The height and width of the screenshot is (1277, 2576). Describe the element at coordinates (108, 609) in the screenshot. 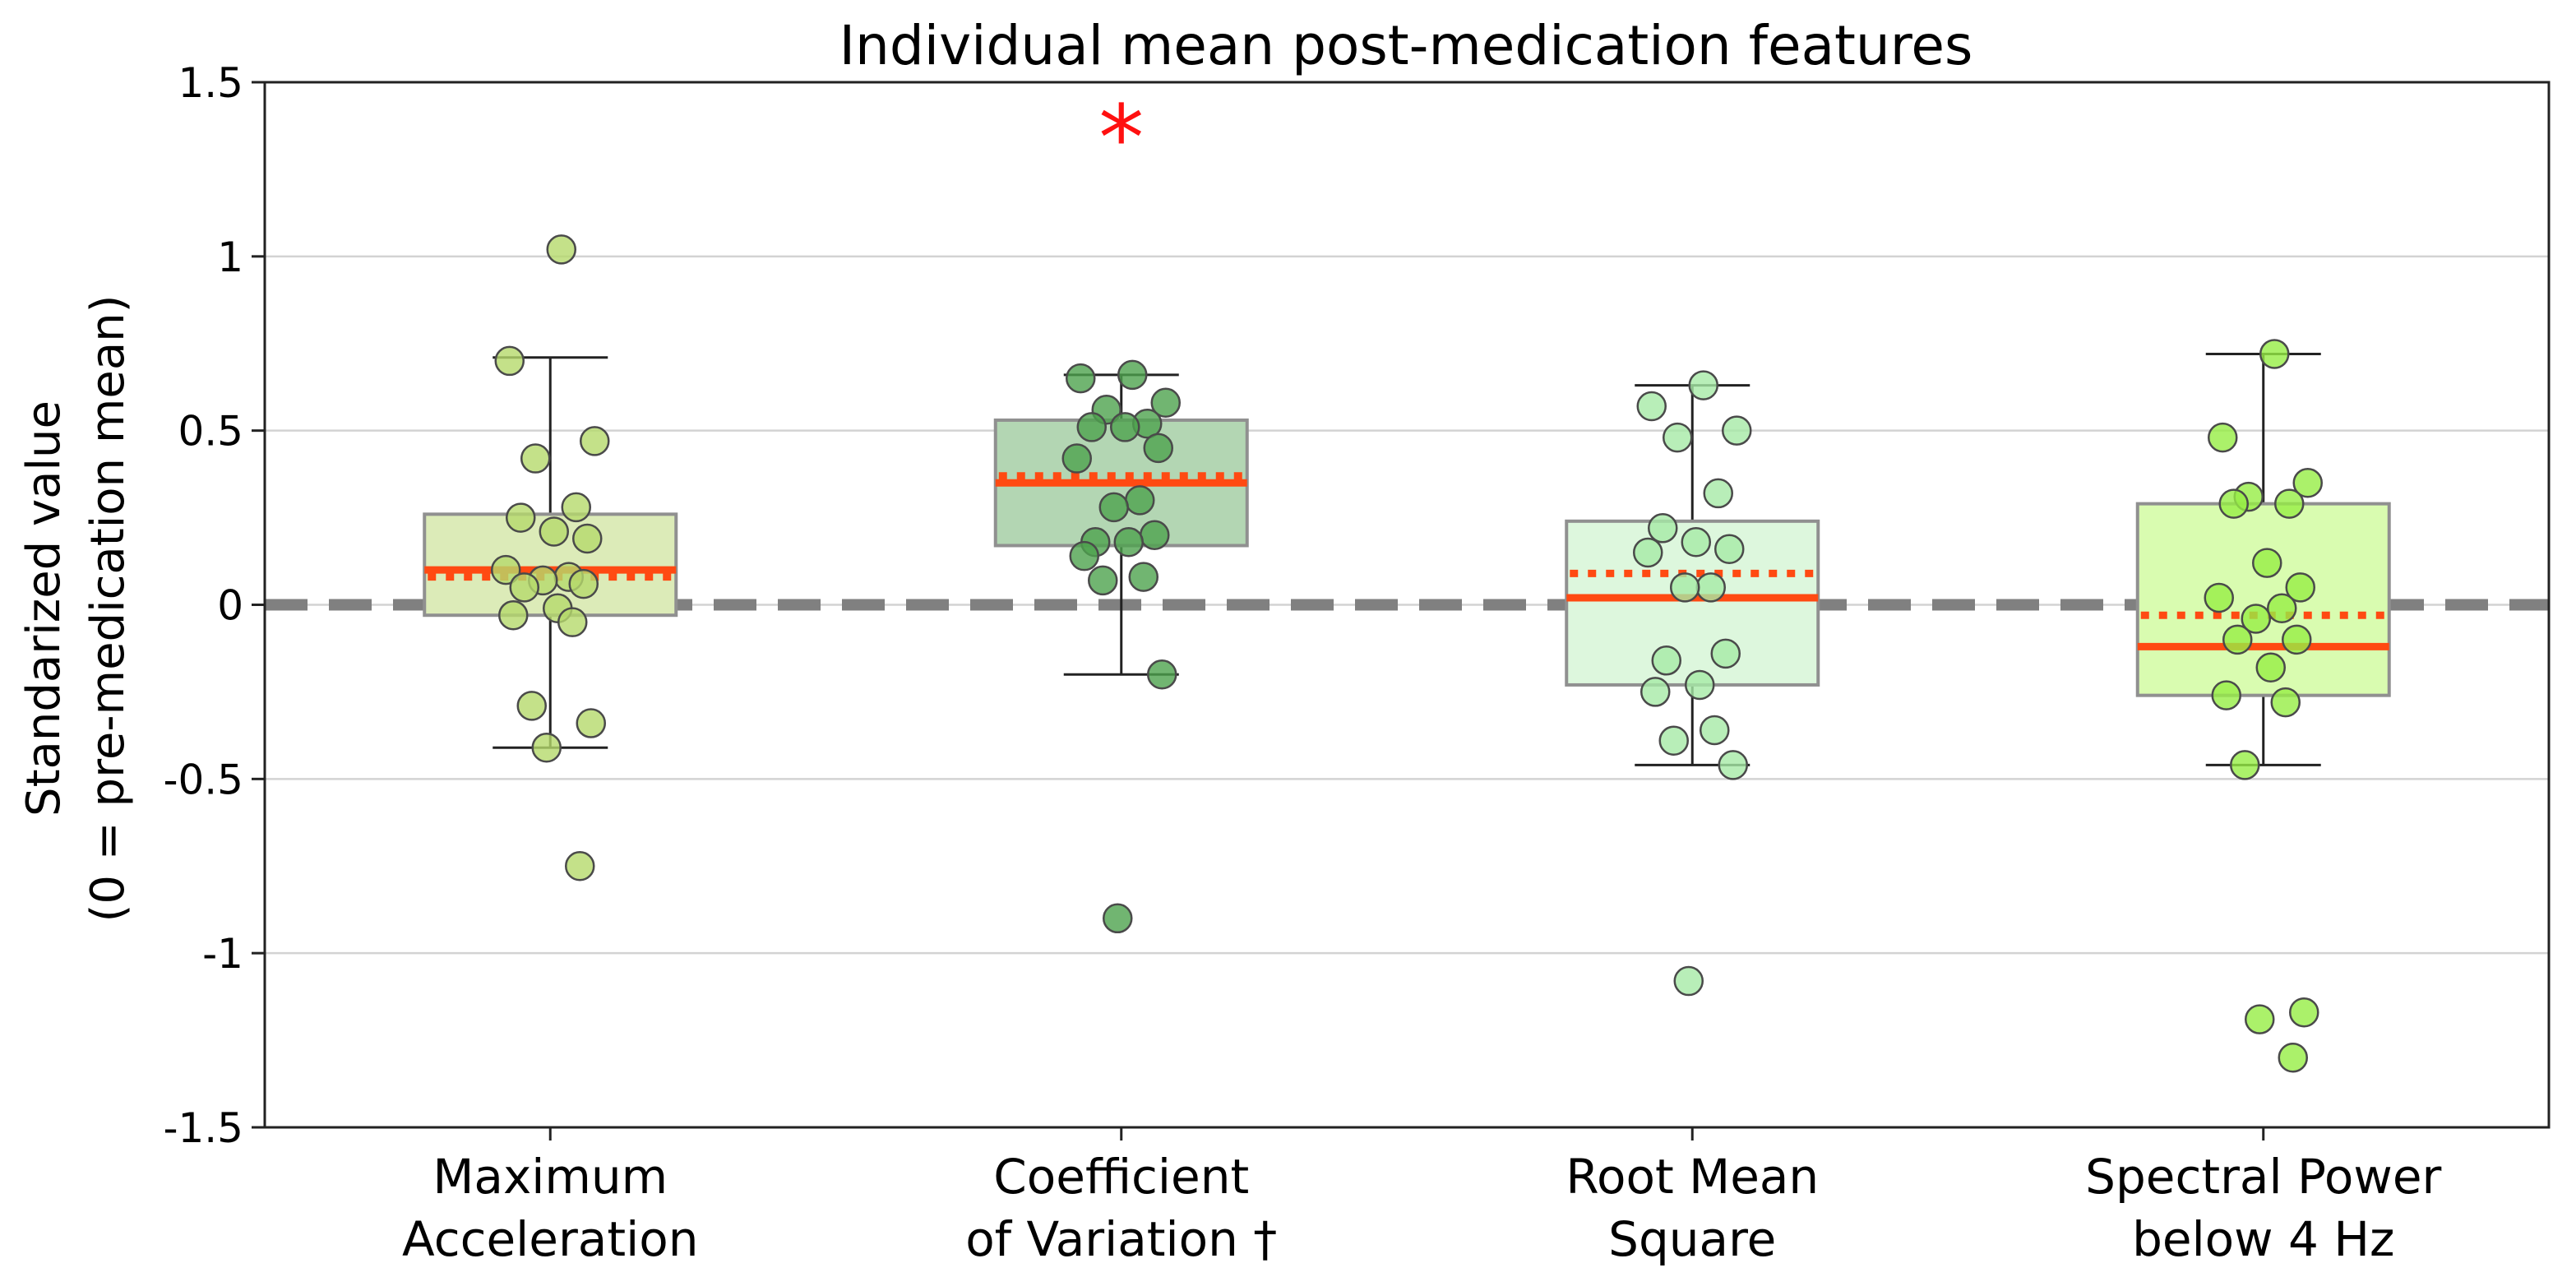

I see `y-axis-label-line-2: (0 = pre-medication mean)` at that location.